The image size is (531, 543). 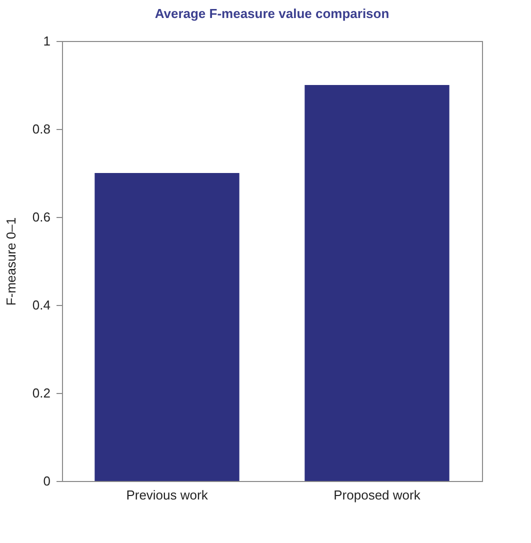 What do you see at coordinates (46, 41) in the screenshot?
I see `y-tick-label: 1` at bounding box center [46, 41].